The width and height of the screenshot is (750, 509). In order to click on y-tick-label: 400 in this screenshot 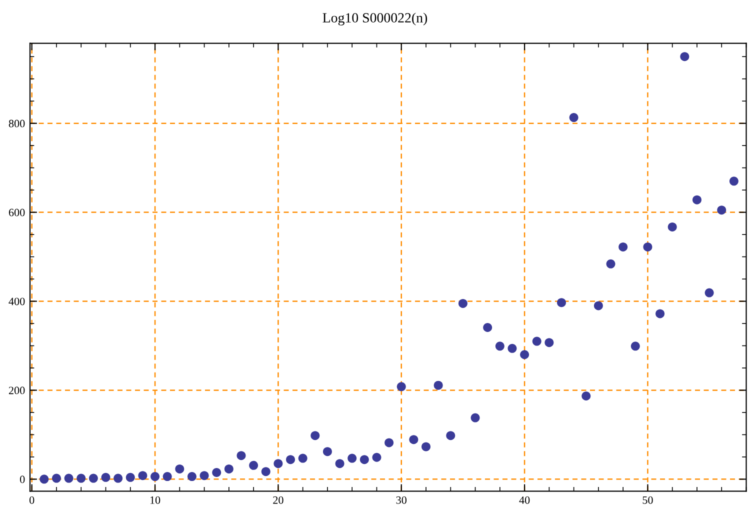, I will do `click(16, 302)`.